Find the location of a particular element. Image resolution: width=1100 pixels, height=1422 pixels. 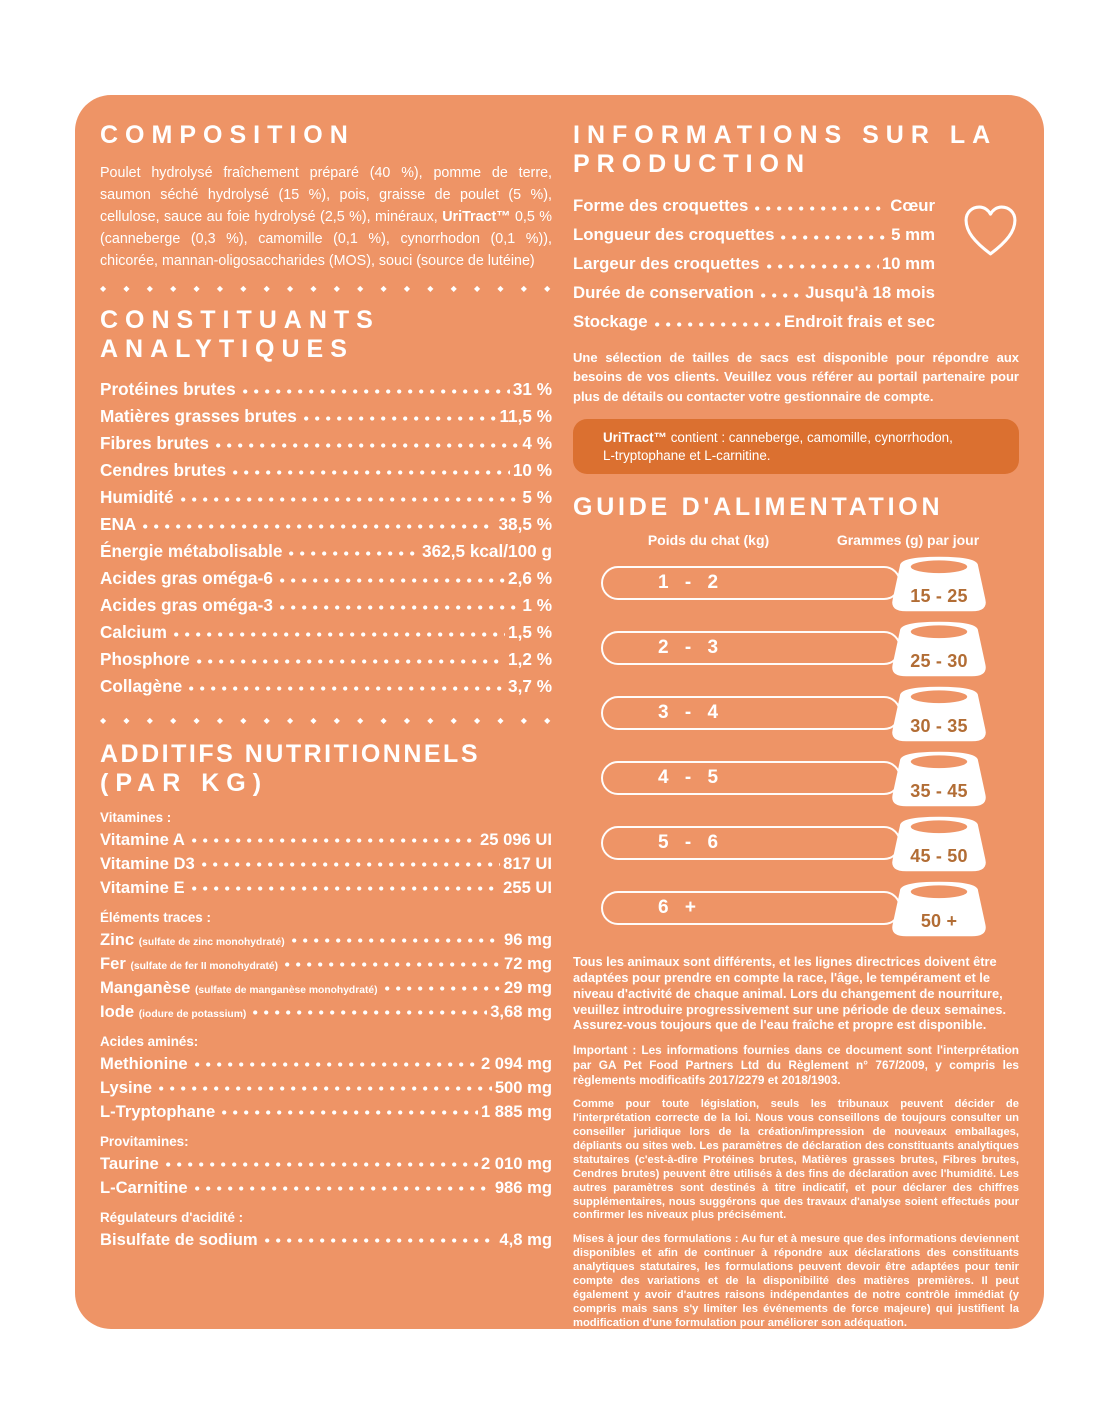

additive-row: Methionine 2 094 mg is located at coordinates (326, 1064).